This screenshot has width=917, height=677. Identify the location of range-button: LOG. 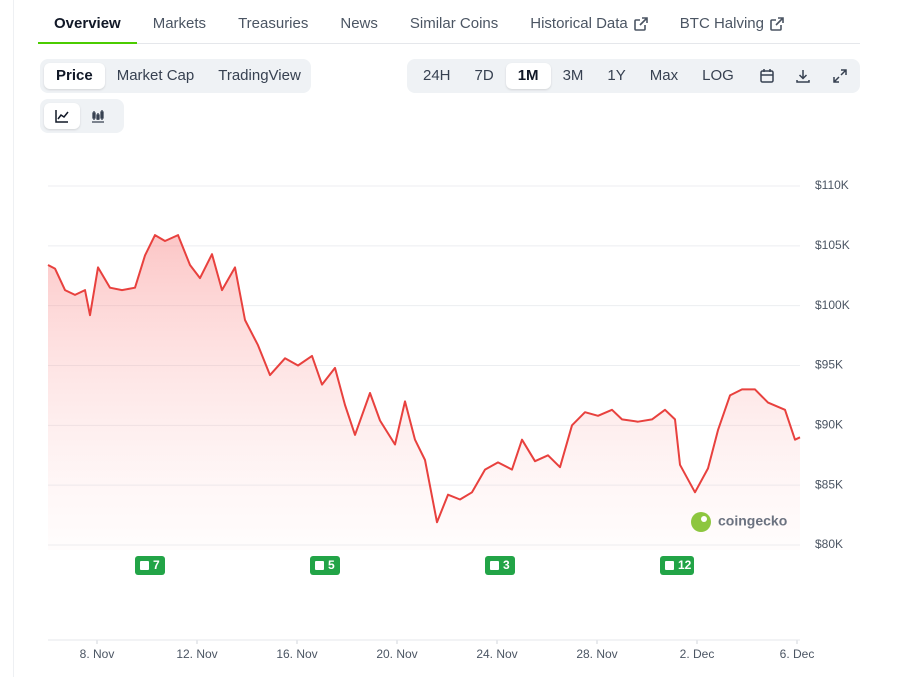
(718, 75).